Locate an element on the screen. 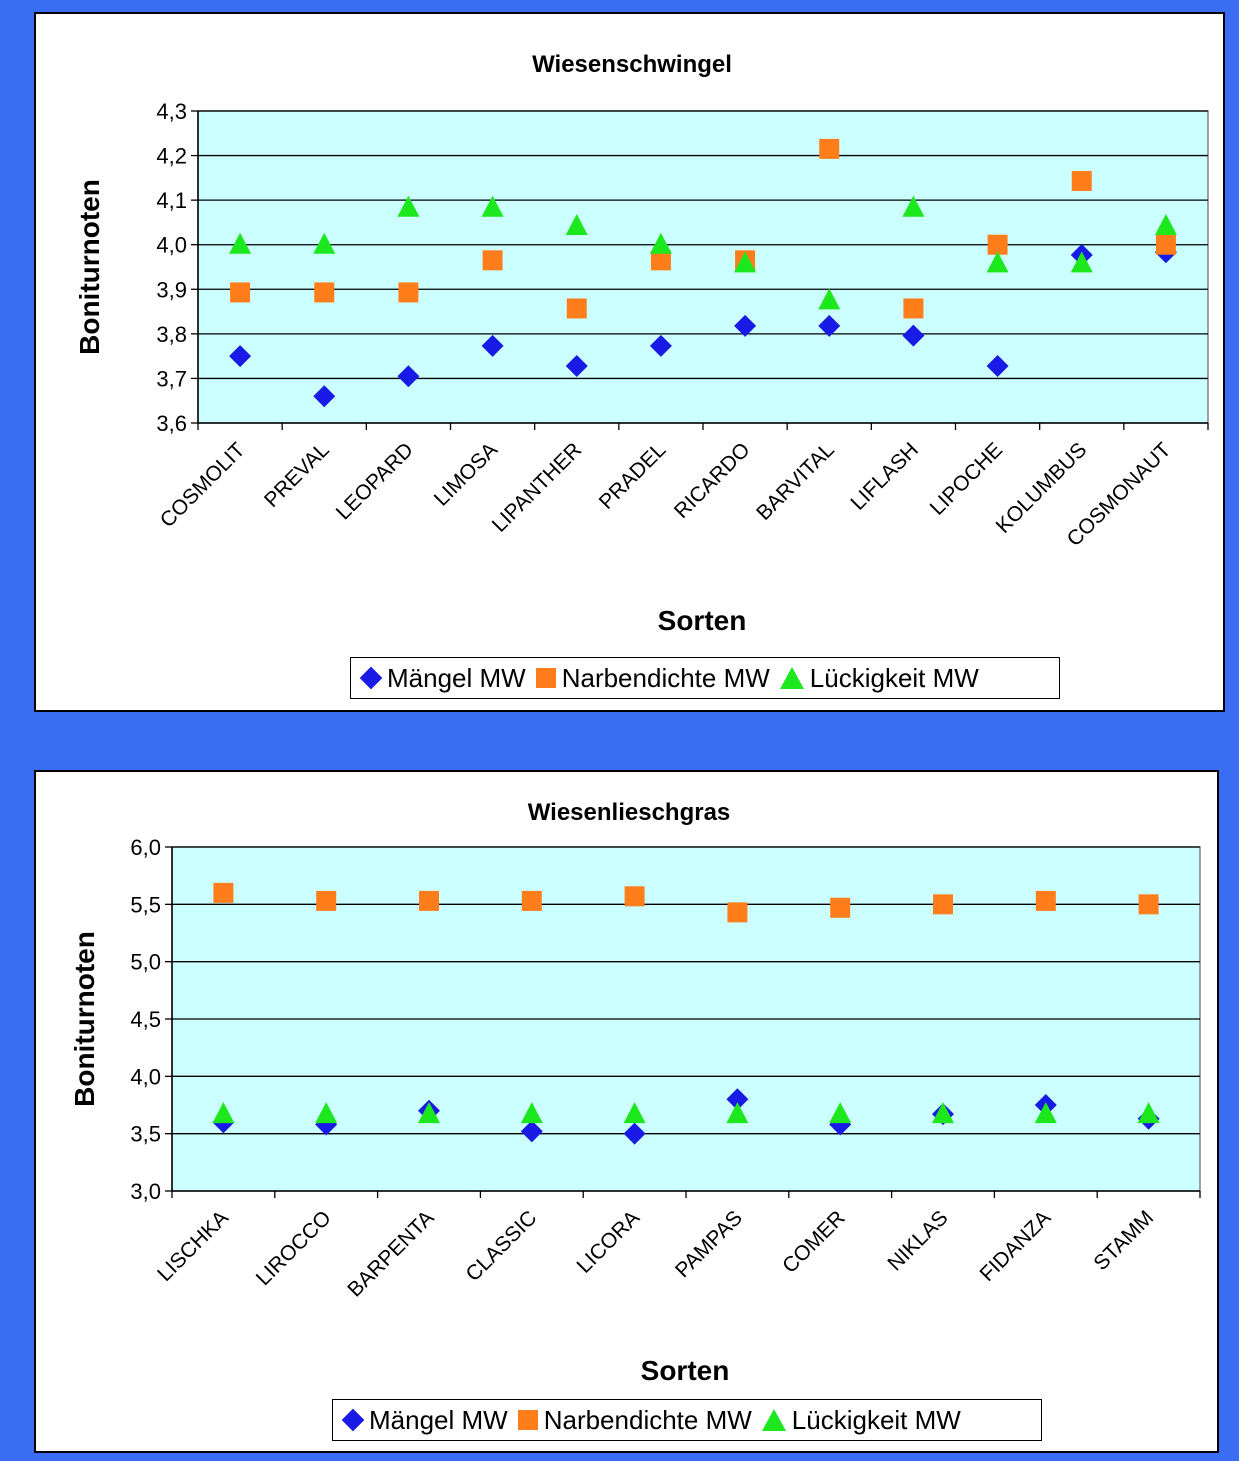 The image size is (1239, 1461). narbendichte-mw-point-lirocco is located at coordinates (326, 900).